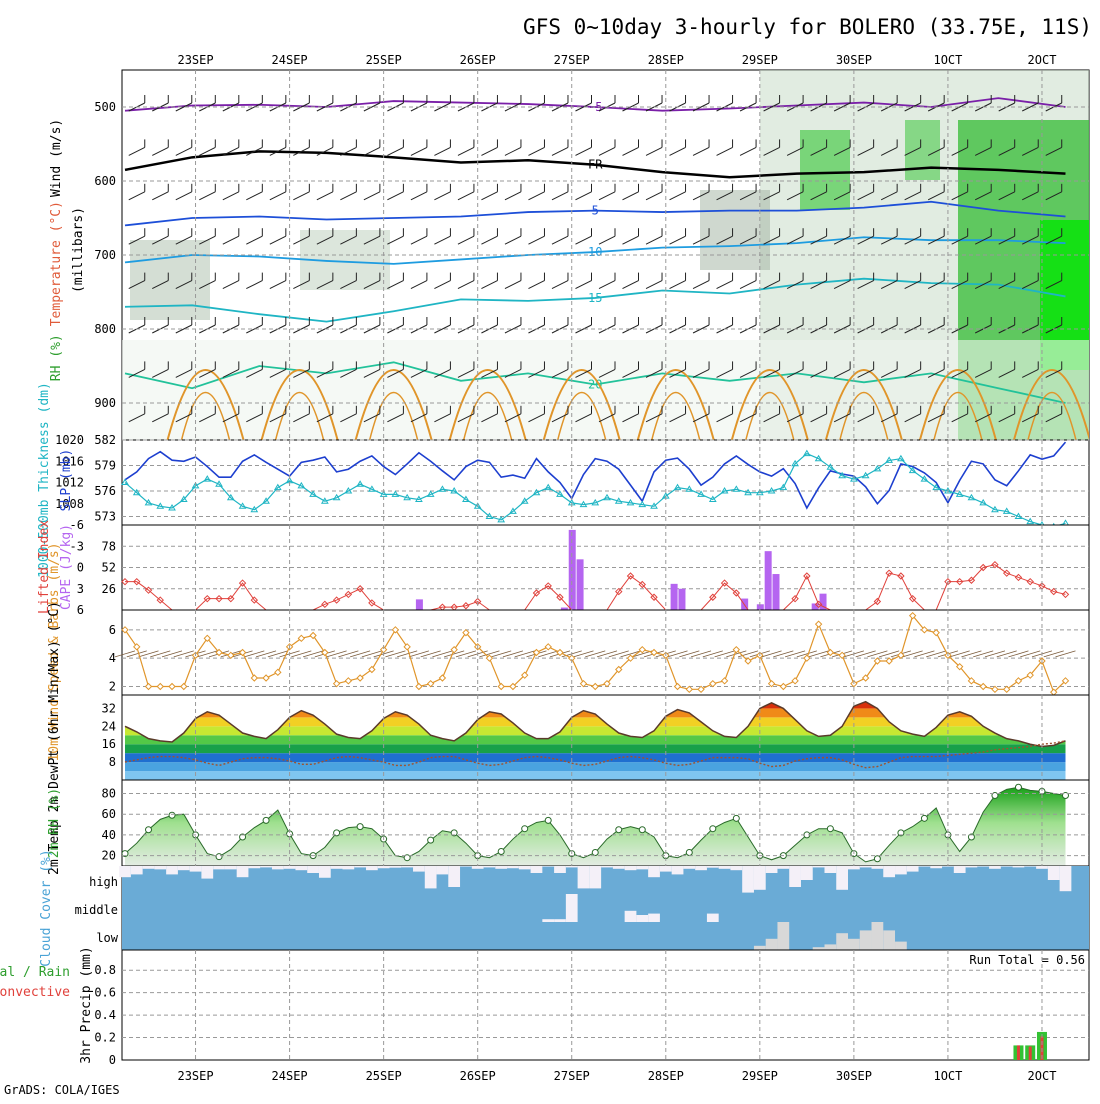 The image size is (1100, 1104). Describe the element at coordinates (1052, 416) in the screenshot. I see `warm-contour-arc-inner` at that location.